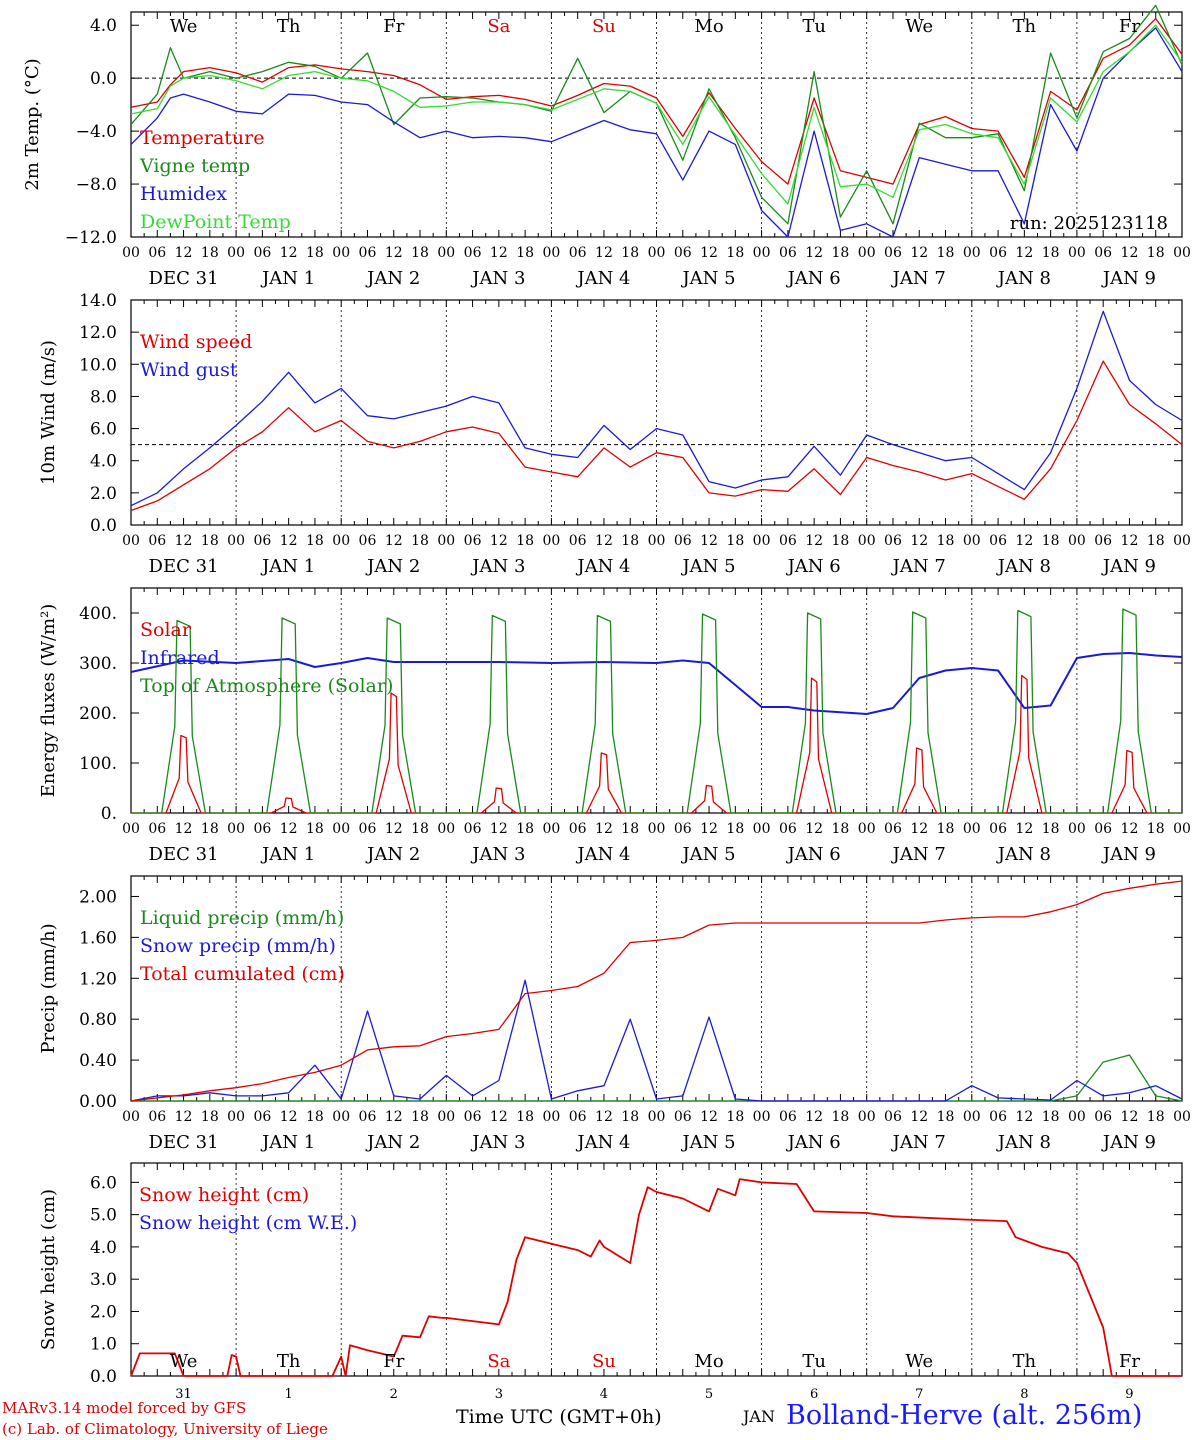  Describe the element at coordinates (707, 1142) in the screenshot. I see `precip-date-label: JAN 5` at that location.